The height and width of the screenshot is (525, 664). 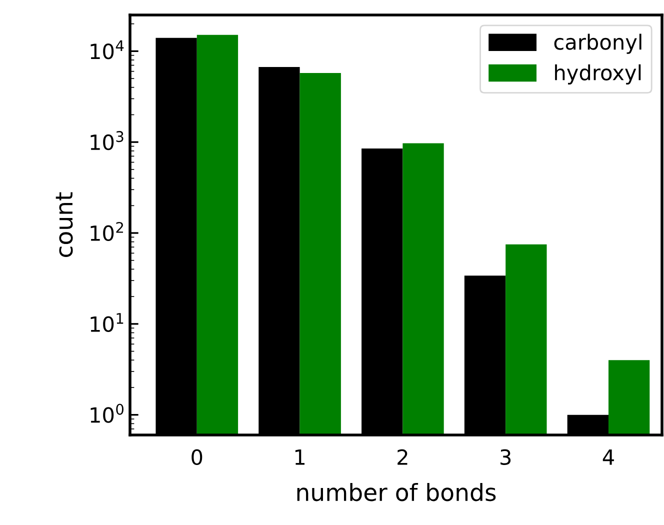 I want to click on y-tick-label: 10$^{2}$, so click(x=106, y=232).